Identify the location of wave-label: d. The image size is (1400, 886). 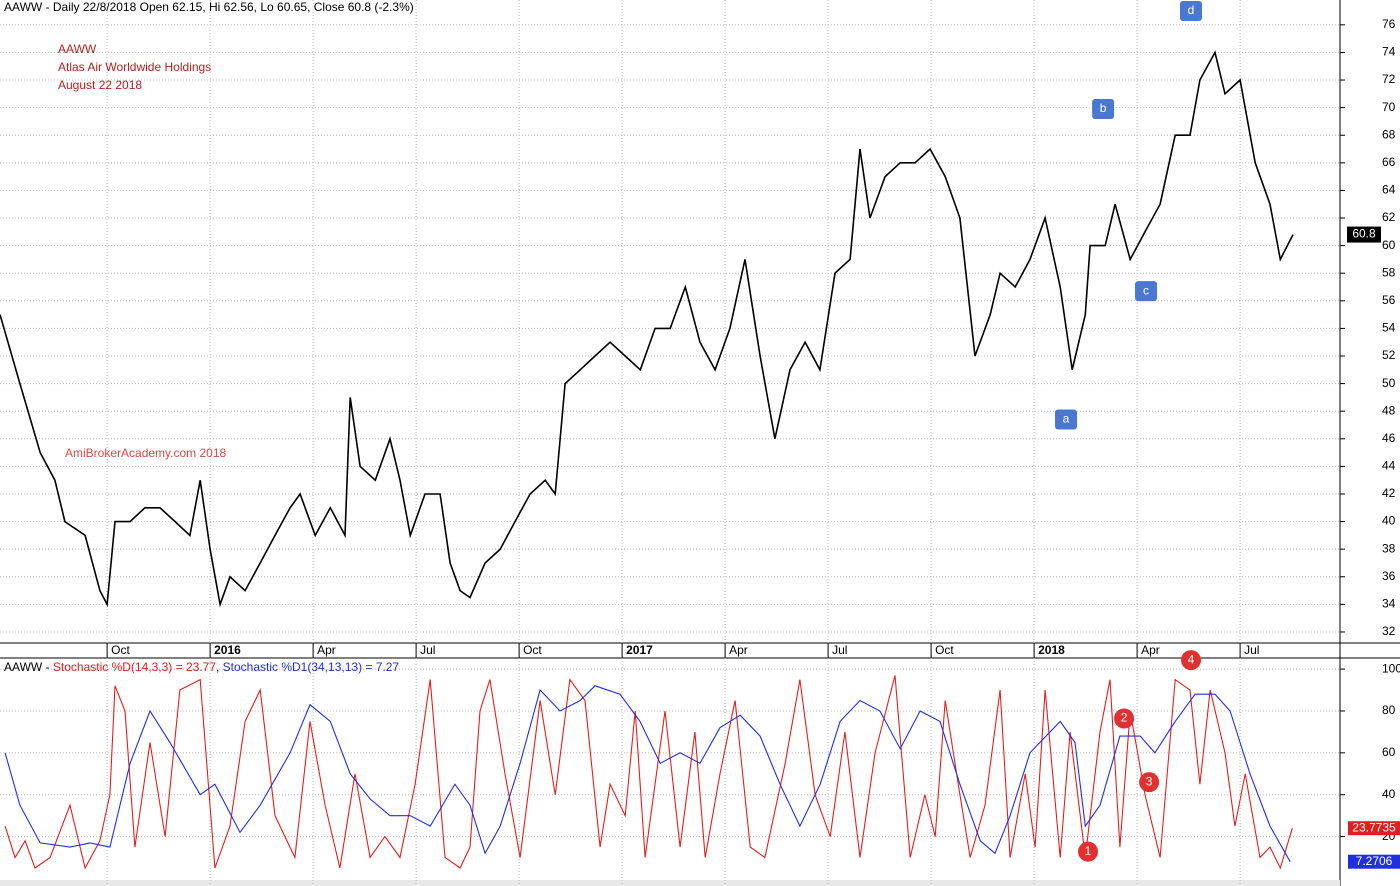
(1191, 10).